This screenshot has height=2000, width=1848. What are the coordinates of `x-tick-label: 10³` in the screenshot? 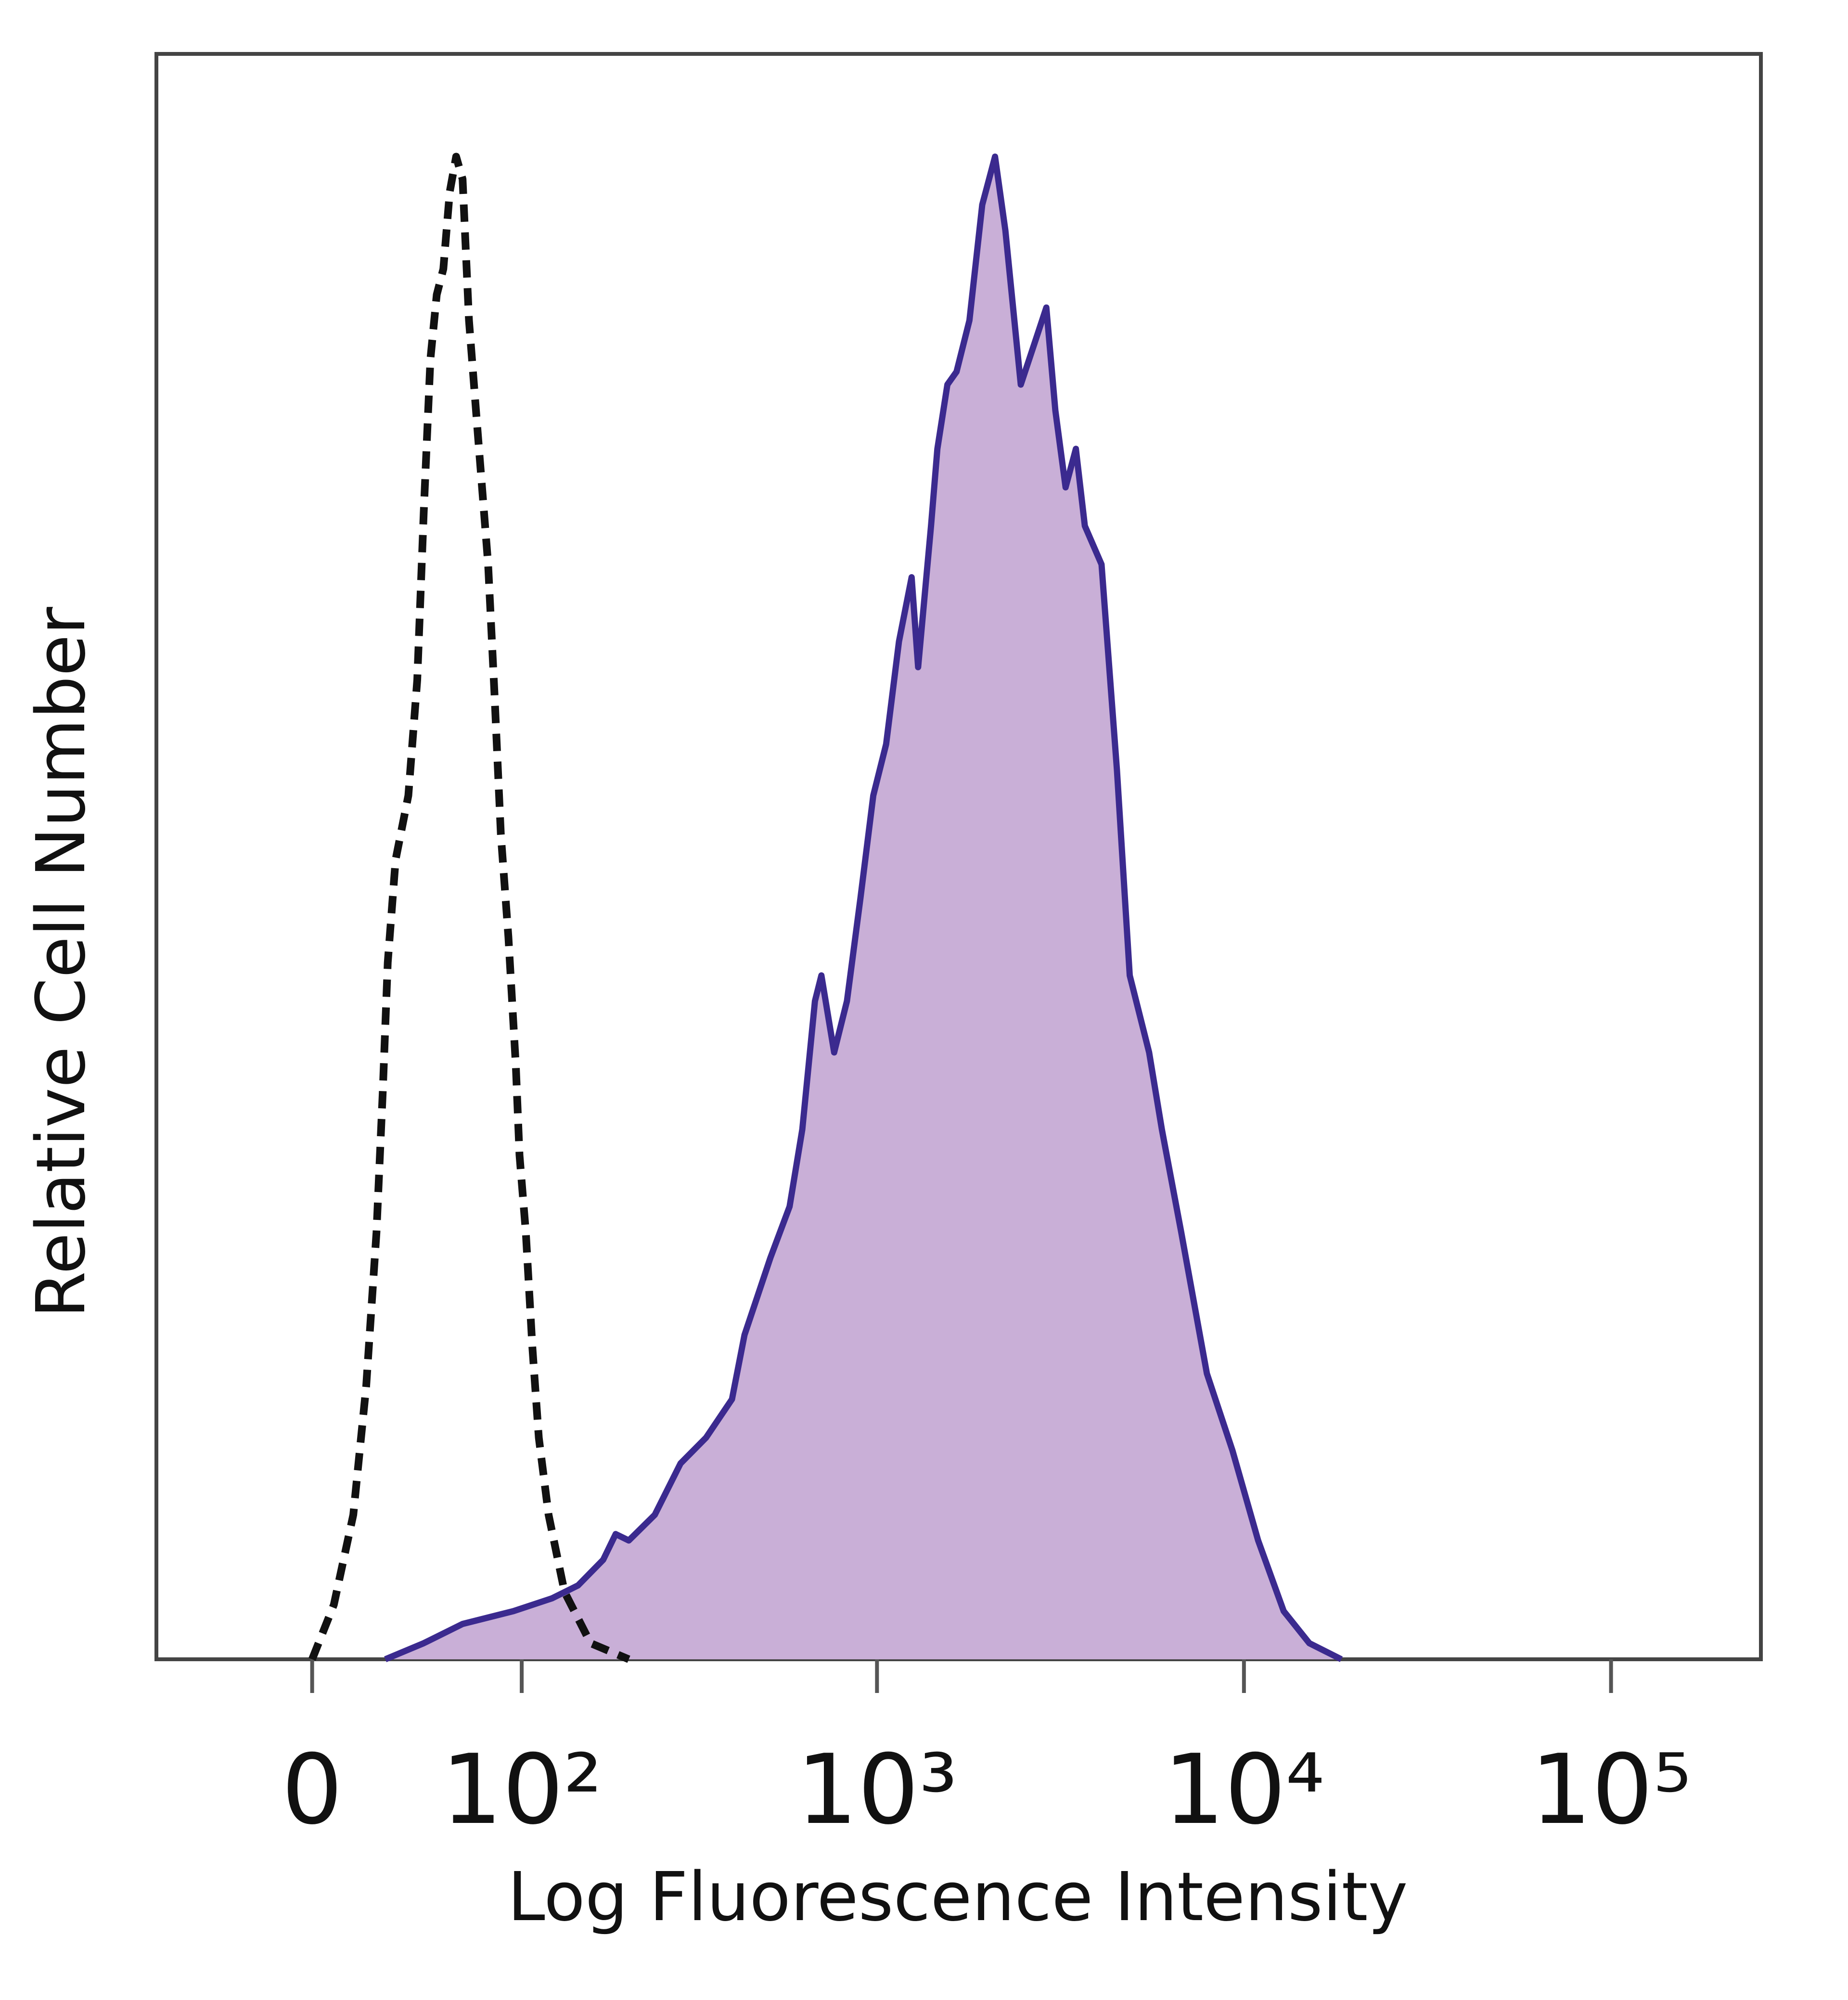 It's located at (877, 1790).